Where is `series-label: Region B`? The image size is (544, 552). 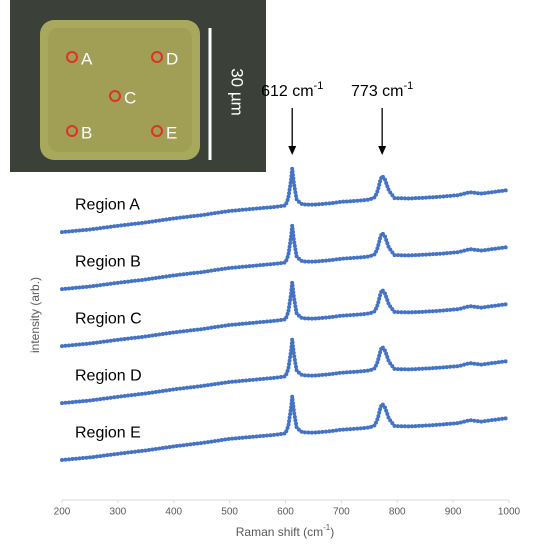
series-label: Region B is located at coordinates (108, 261).